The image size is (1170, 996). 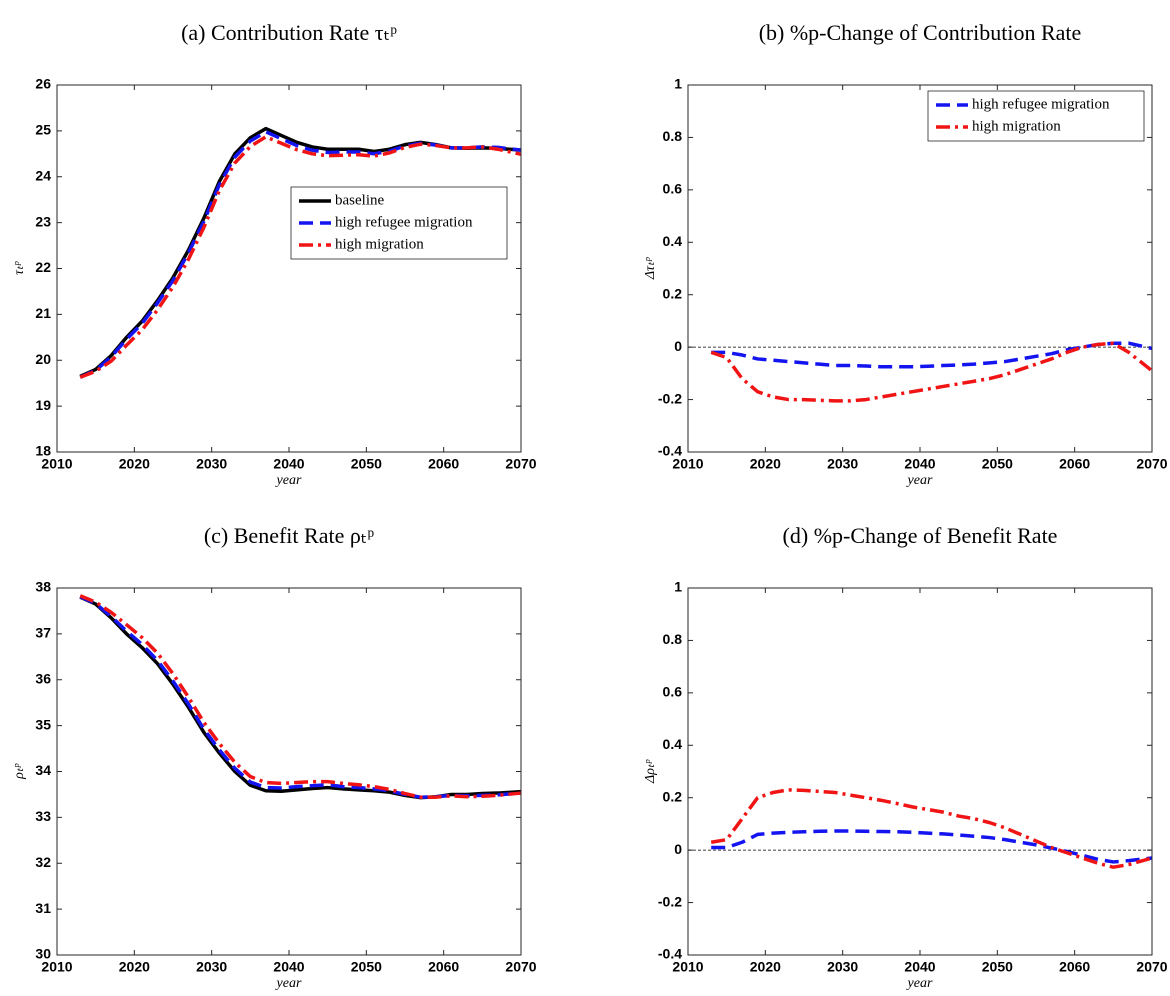 I want to click on y-tick-label: 18, so click(x=43, y=451).